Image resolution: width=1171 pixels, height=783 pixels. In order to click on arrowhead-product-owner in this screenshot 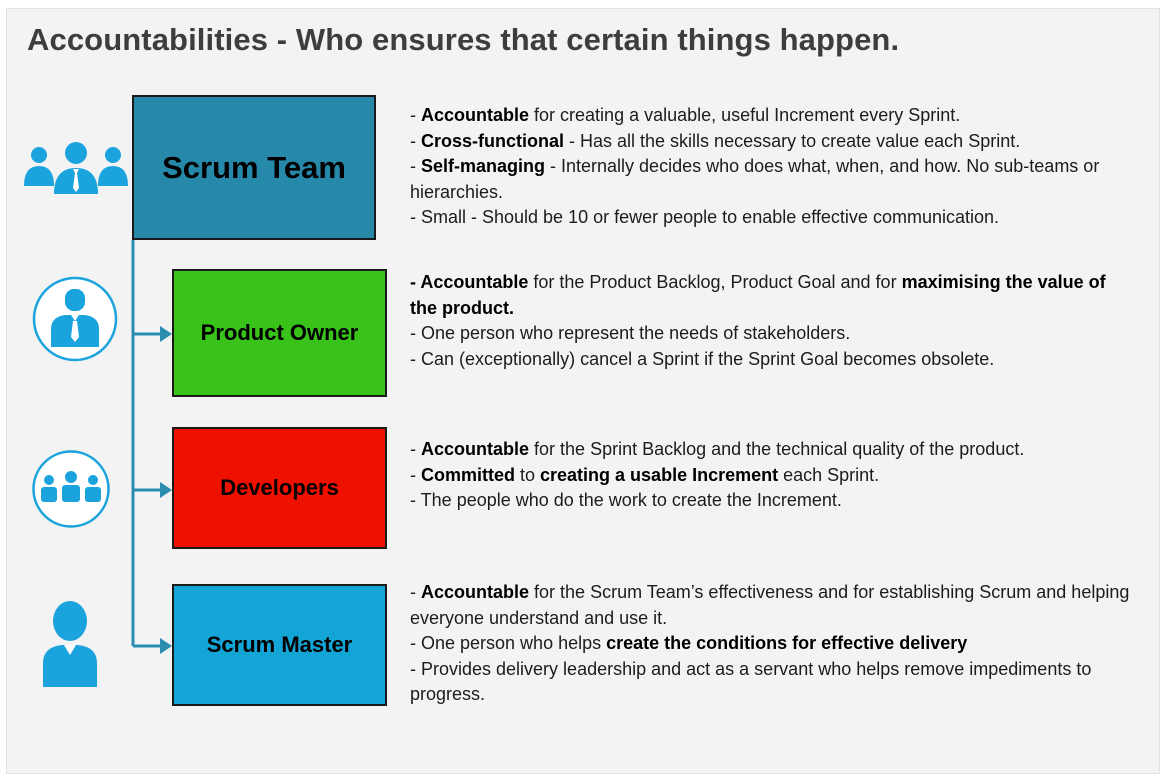, I will do `click(166, 334)`.